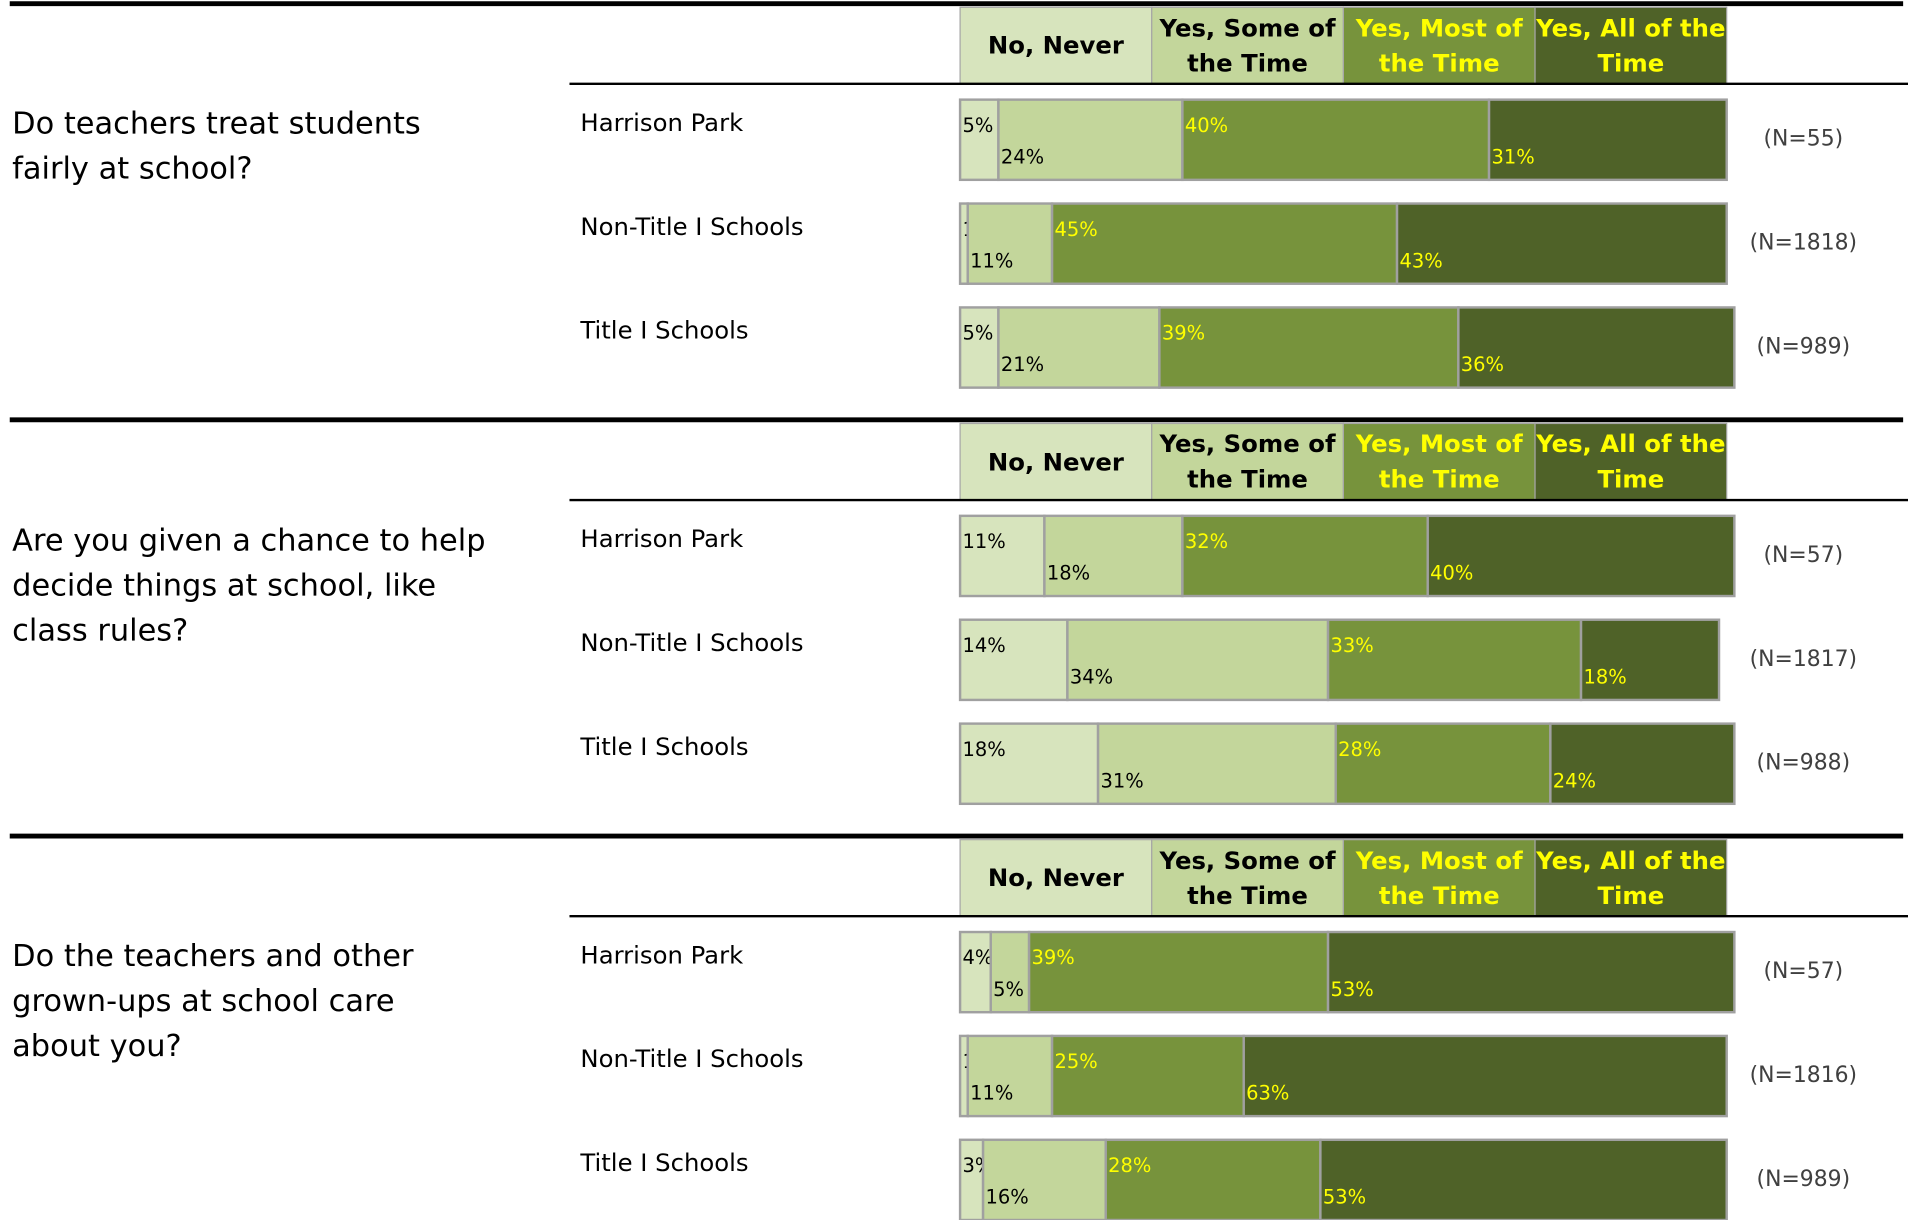 This screenshot has width=1908, height=1220. I want to click on value-label: 25%, so click(1076, 1061).